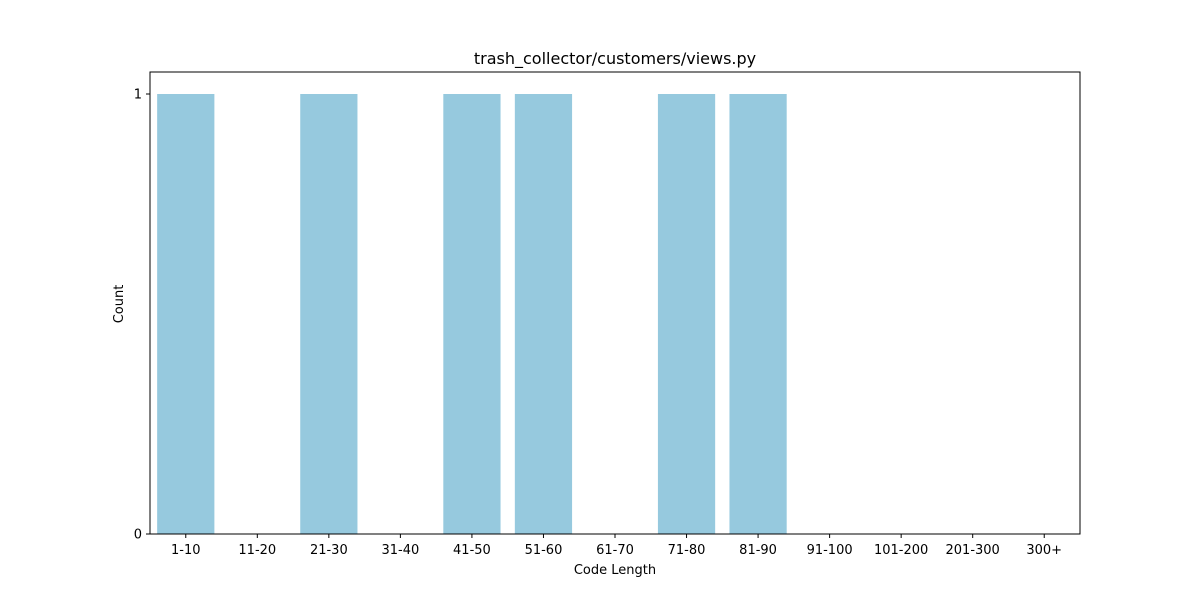 The width and height of the screenshot is (1200, 600). I want to click on x-tick-label: 61-70, so click(615, 550).